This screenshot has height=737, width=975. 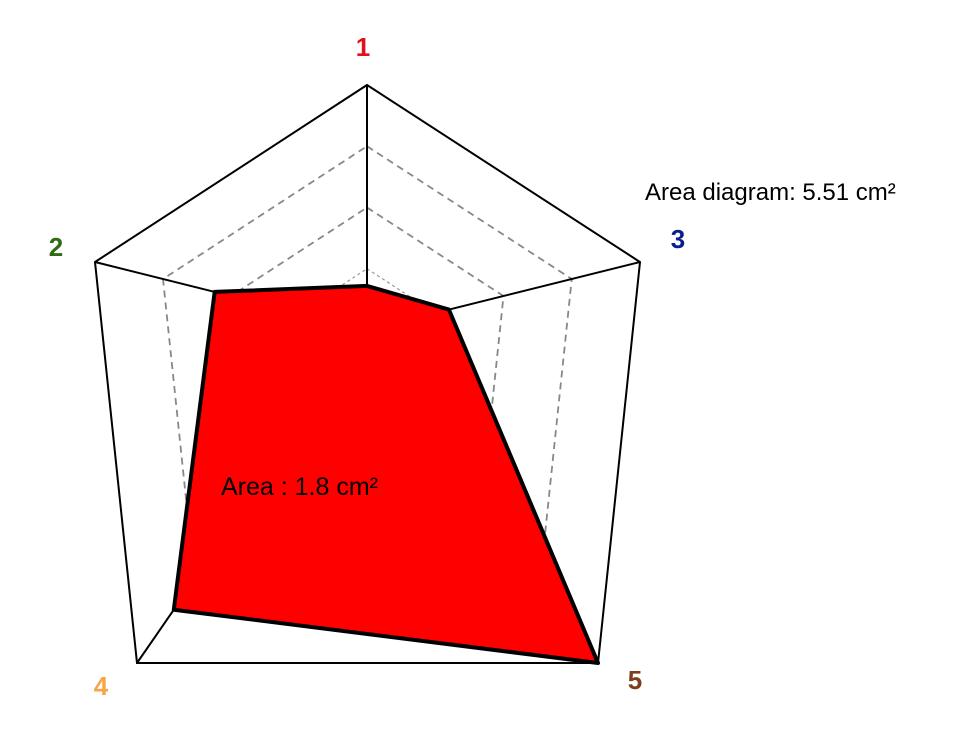 I want to click on axis-label-4: 4, so click(x=101, y=686).